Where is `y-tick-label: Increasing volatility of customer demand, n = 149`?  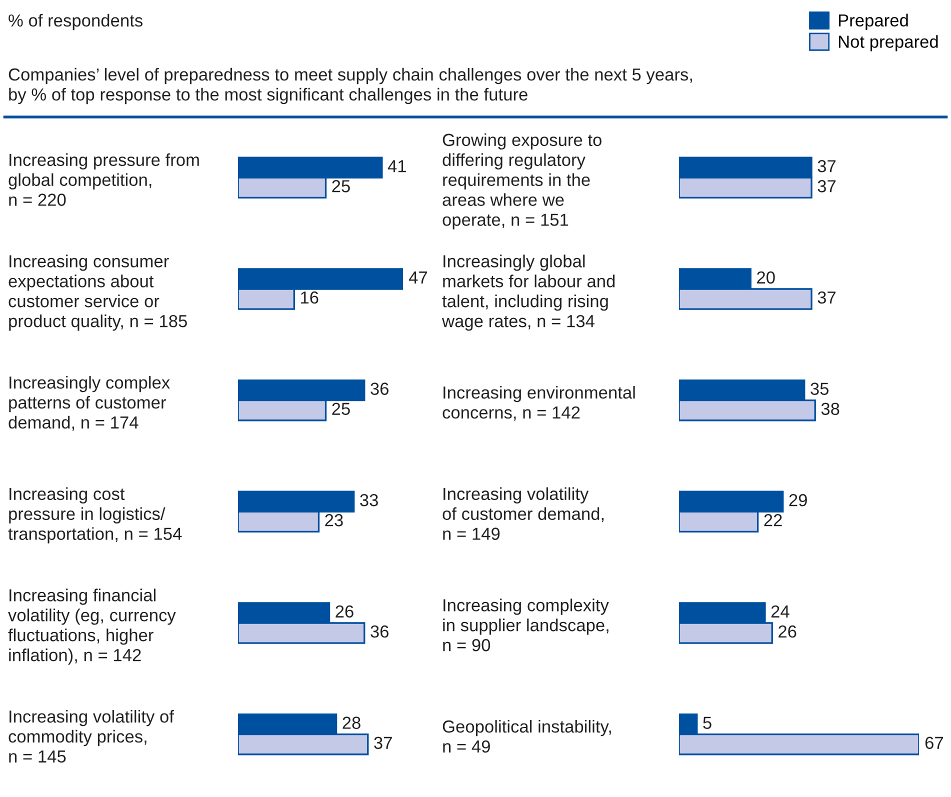 y-tick-label: Increasing volatility of customer demand, n = 149 is located at coordinates (523, 513).